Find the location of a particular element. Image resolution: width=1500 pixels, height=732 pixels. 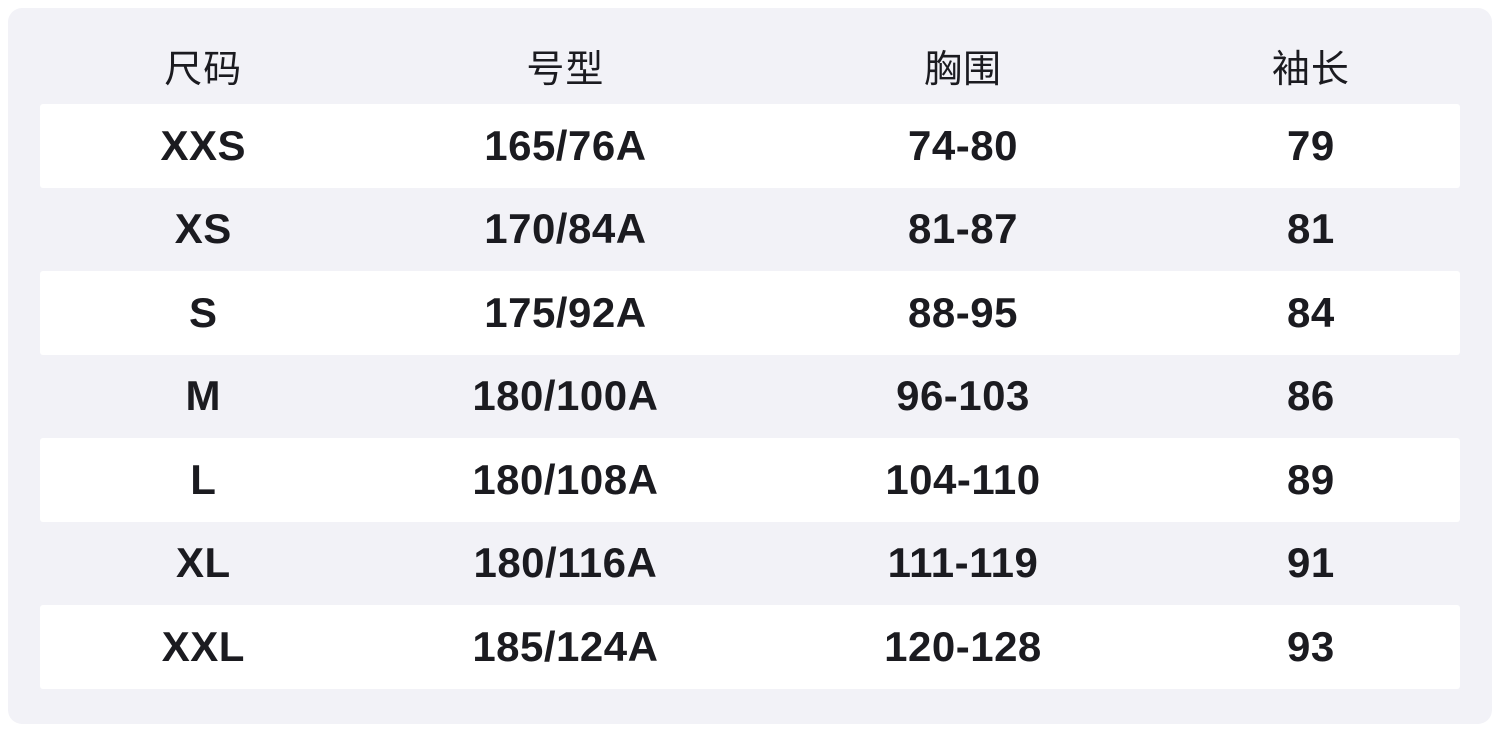

column-header-chest: 胸围 is located at coordinates (962, 69).